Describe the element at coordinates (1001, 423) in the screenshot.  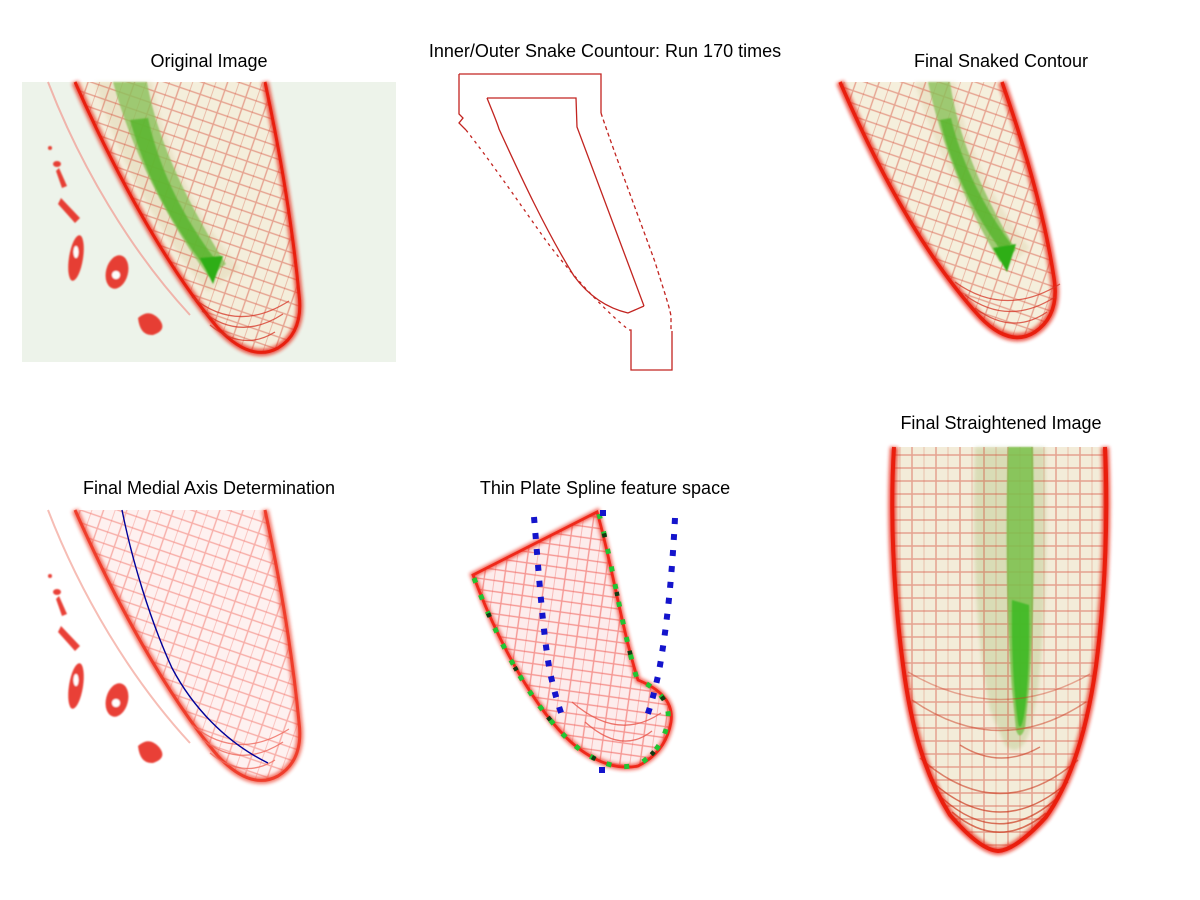
I see `title-straightened-image: Final Straightened Image` at that location.